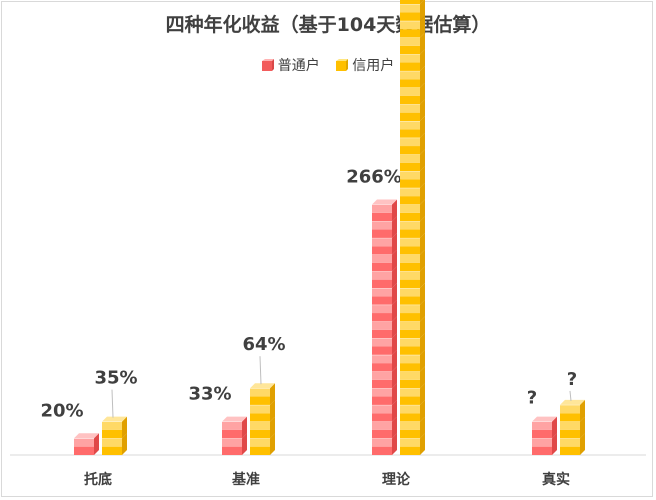 This screenshot has width=656, height=500. What do you see at coordinates (115, 378) in the screenshot?
I see `value-label: 35%` at bounding box center [115, 378].